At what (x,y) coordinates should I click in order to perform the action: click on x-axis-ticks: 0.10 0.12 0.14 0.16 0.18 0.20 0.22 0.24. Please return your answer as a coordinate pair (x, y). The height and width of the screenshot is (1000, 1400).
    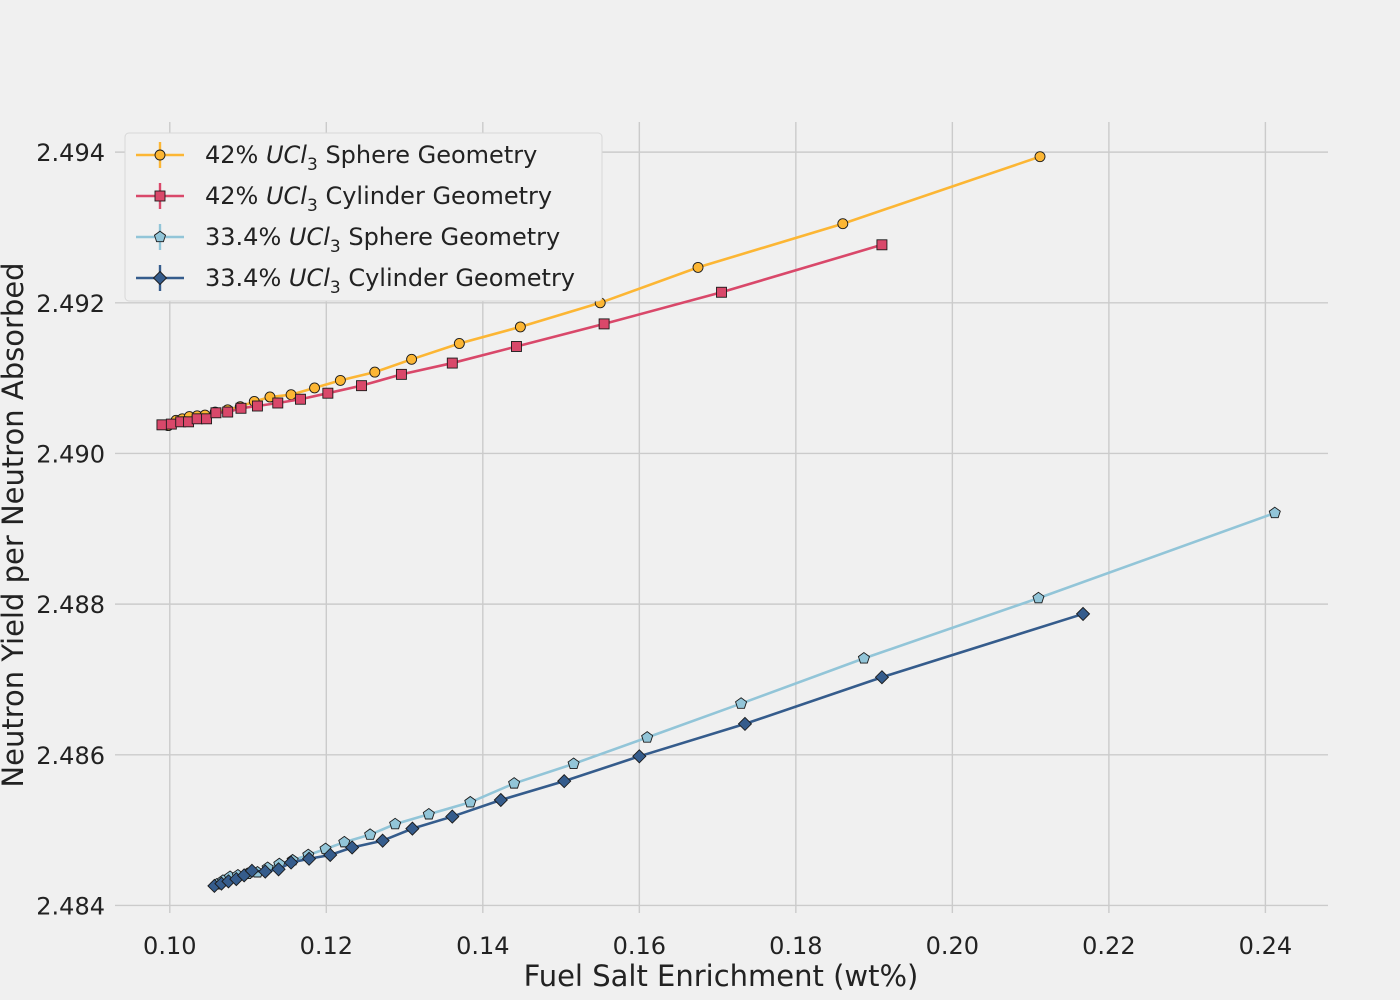
    Looking at the image, I should click on (717, 946).